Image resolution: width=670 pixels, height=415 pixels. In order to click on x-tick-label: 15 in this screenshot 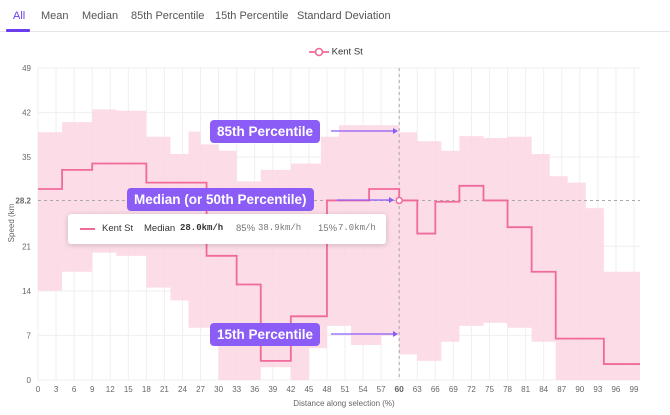, I will do `click(128, 389)`.